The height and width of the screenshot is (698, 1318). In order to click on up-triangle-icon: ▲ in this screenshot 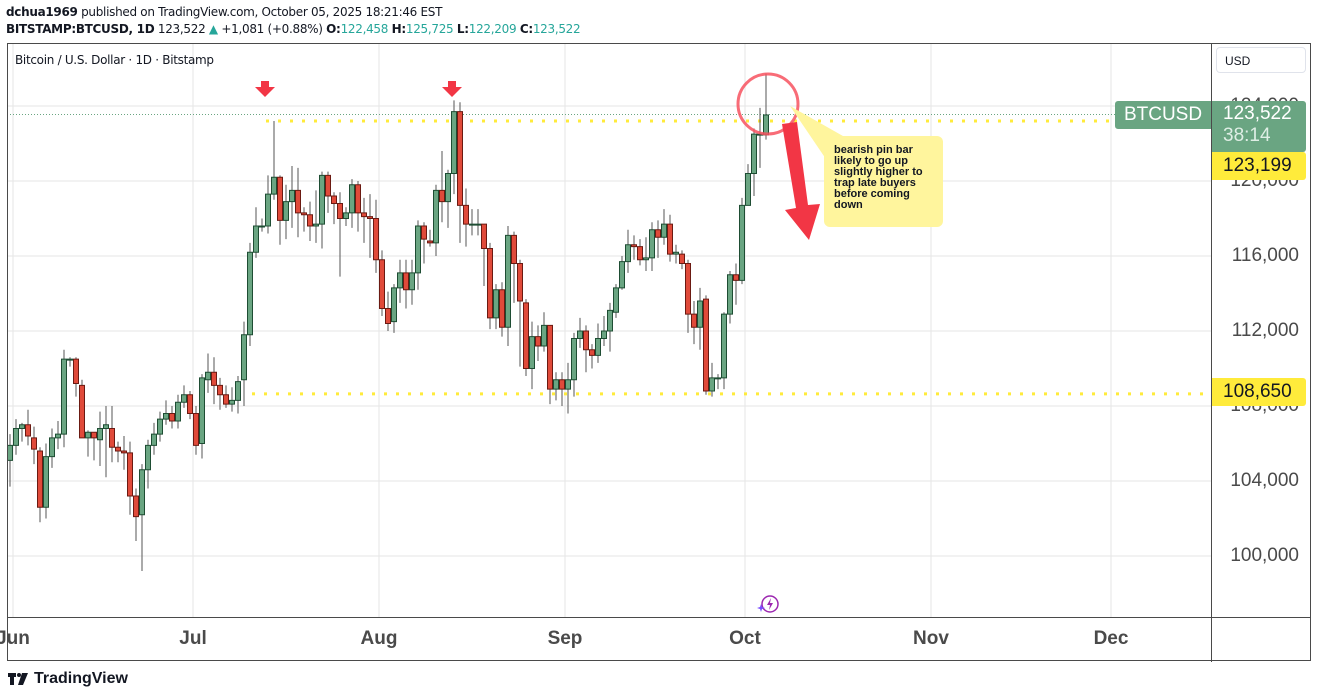, I will do `click(213, 29)`.